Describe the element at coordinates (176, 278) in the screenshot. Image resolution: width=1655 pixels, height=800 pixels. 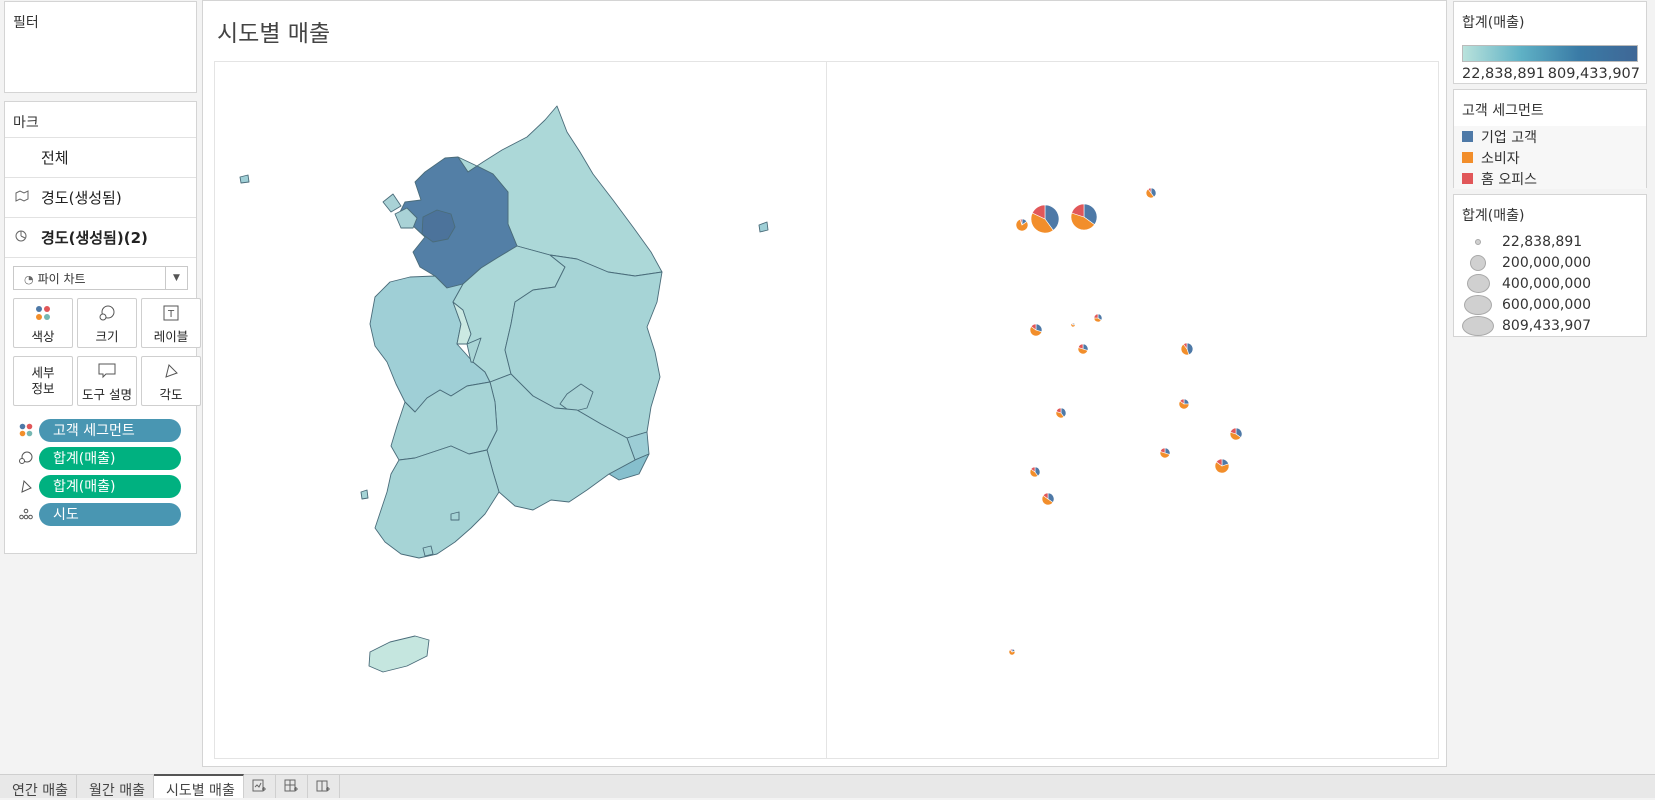
I see `chevron-down-icon: ▼` at that location.